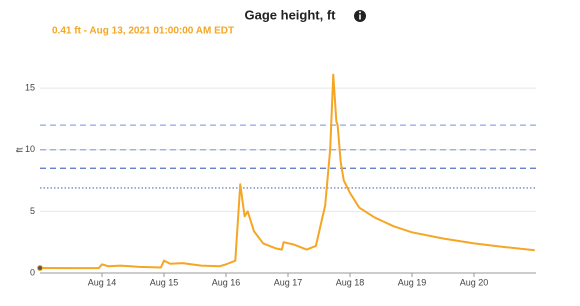 The width and height of the screenshot is (580, 306). Describe the element at coordinates (226, 282) in the screenshot. I see `x-tick-label: Aug 16` at that location.